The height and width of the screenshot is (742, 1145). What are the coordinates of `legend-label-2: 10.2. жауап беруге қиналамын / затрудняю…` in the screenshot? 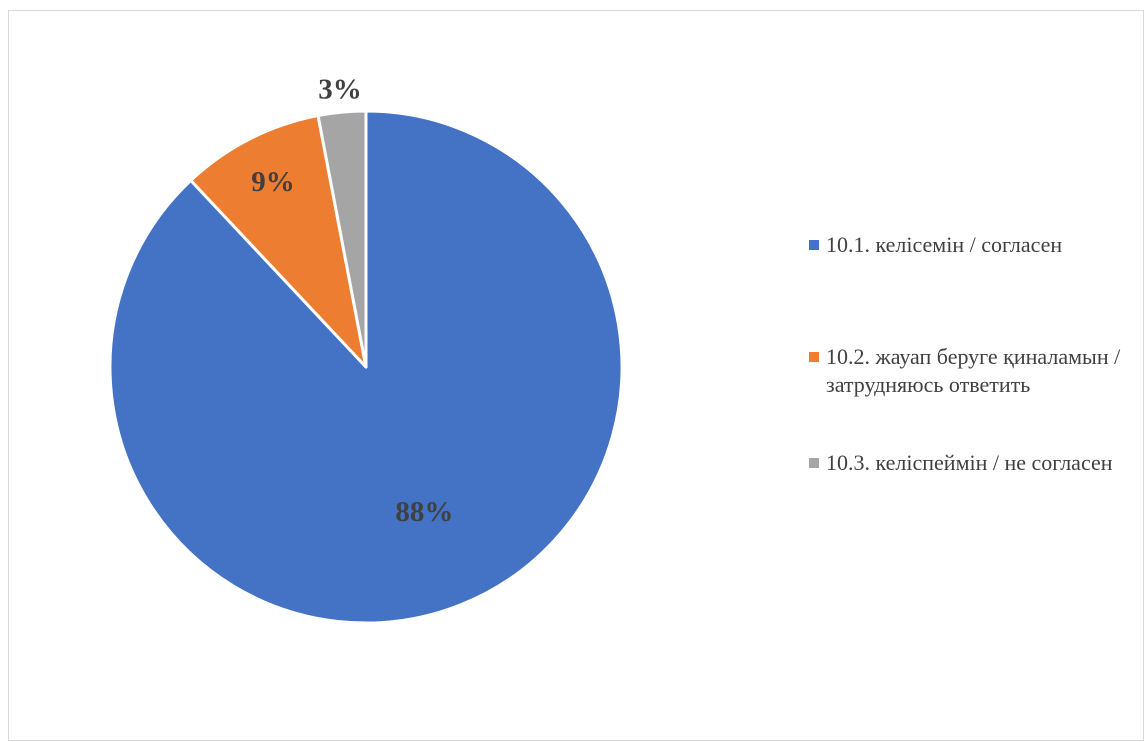 It's located at (973, 370).